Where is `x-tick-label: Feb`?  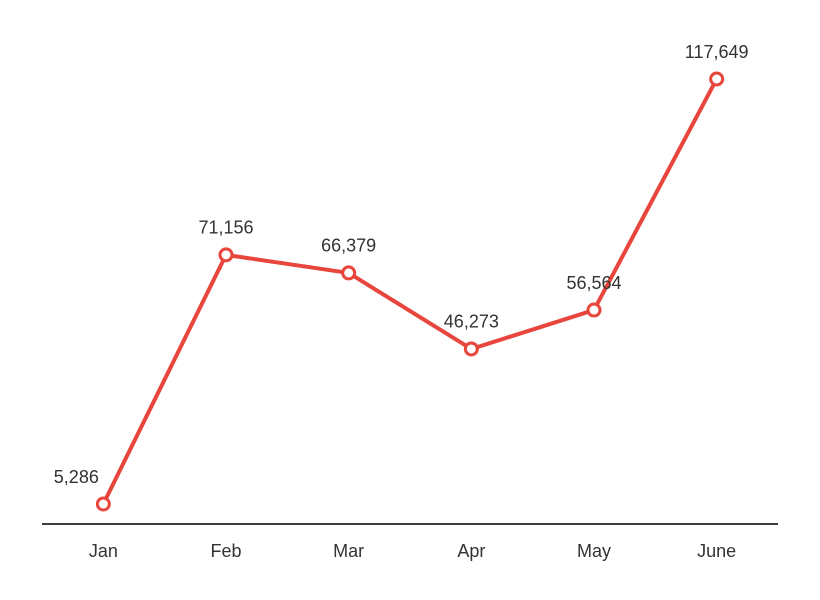
x-tick-label: Feb is located at coordinates (225, 551).